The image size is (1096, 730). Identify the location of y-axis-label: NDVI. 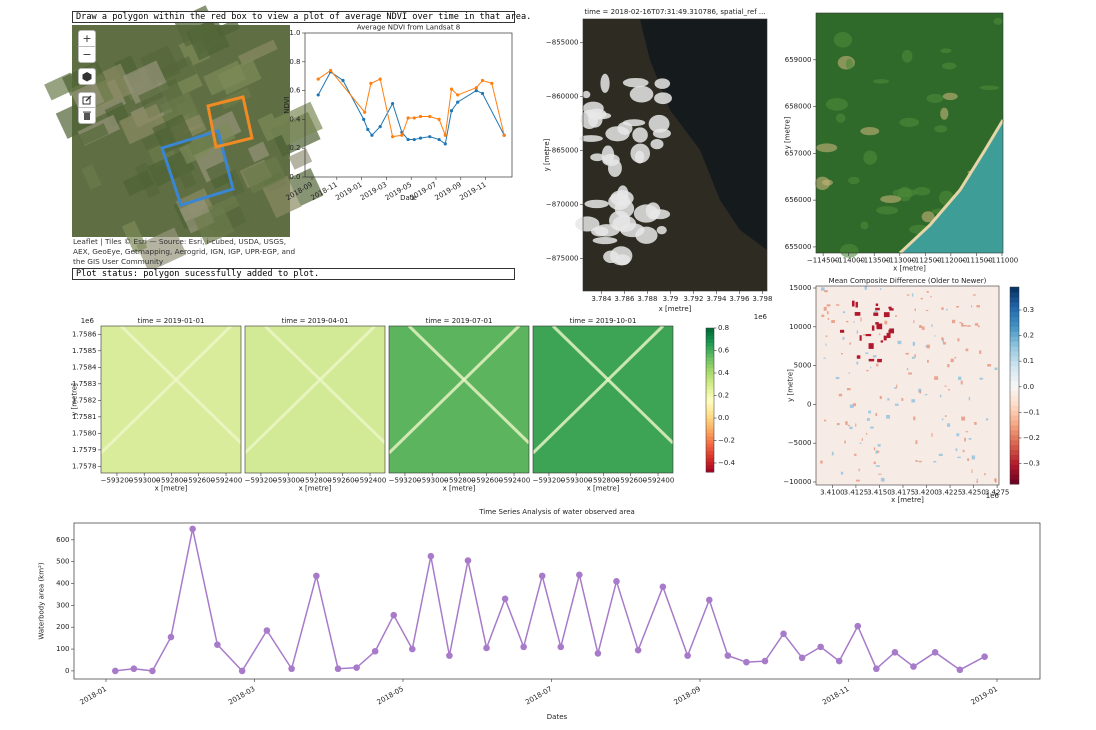
(287, 104).